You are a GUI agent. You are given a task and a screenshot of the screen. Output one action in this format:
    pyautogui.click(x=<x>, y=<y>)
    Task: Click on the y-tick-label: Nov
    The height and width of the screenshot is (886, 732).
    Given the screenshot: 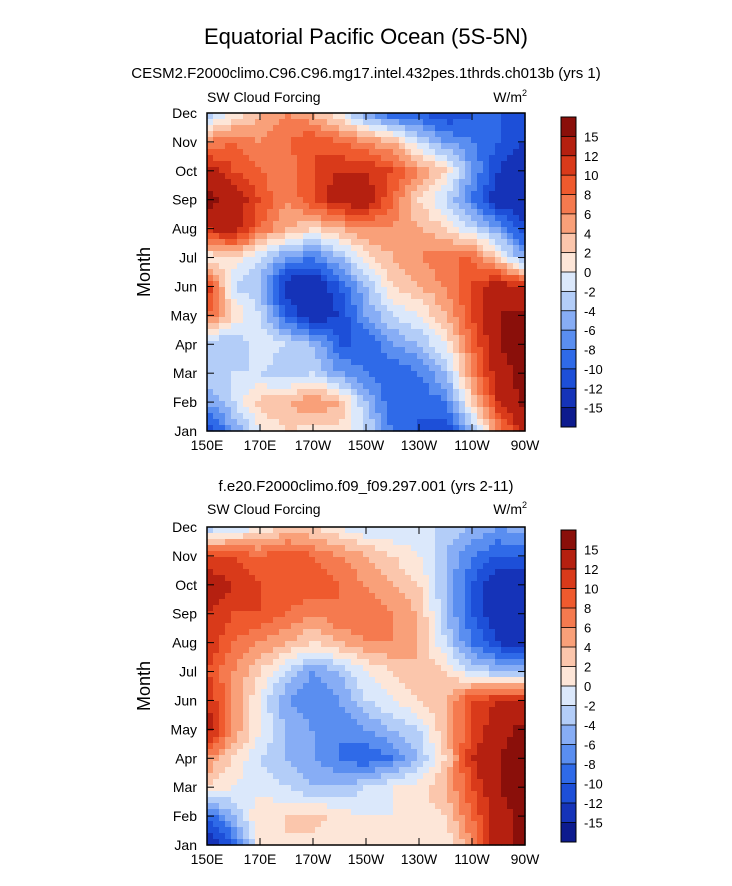 What is the action you would take?
    pyautogui.click(x=184, y=142)
    